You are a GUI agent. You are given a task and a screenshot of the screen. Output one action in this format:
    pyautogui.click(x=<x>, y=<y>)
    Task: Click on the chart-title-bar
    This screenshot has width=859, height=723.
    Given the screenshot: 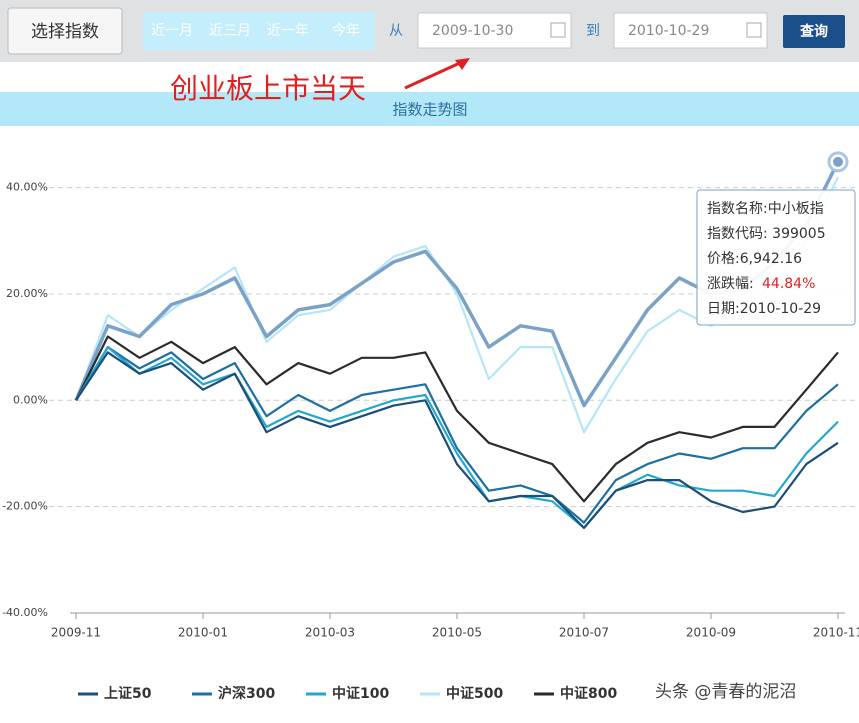 What is the action you would take?
    pyautogui.click(x=429, y=109)
    